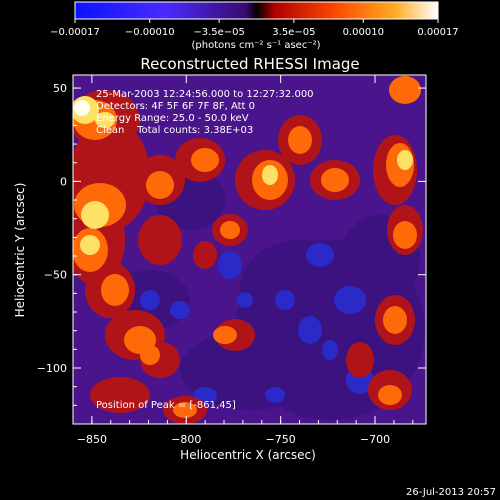 This screenshot has width=500, height=500. I want to click on y-tick-label: −100, so click(52, 368).